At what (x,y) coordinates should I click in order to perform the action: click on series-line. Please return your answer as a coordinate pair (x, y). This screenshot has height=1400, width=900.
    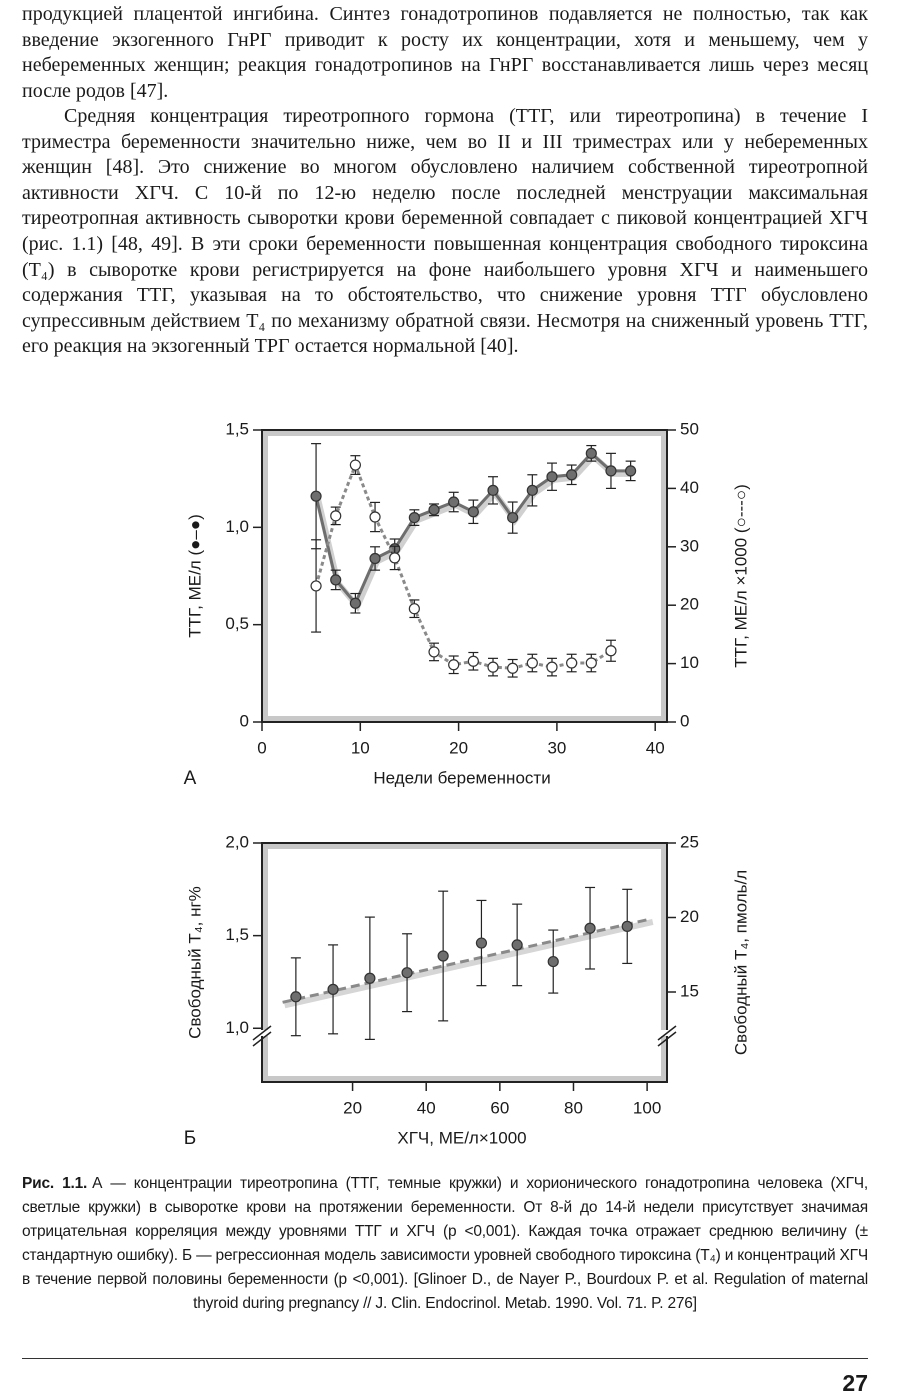
    Looking at the image, I should click on (463, 565).